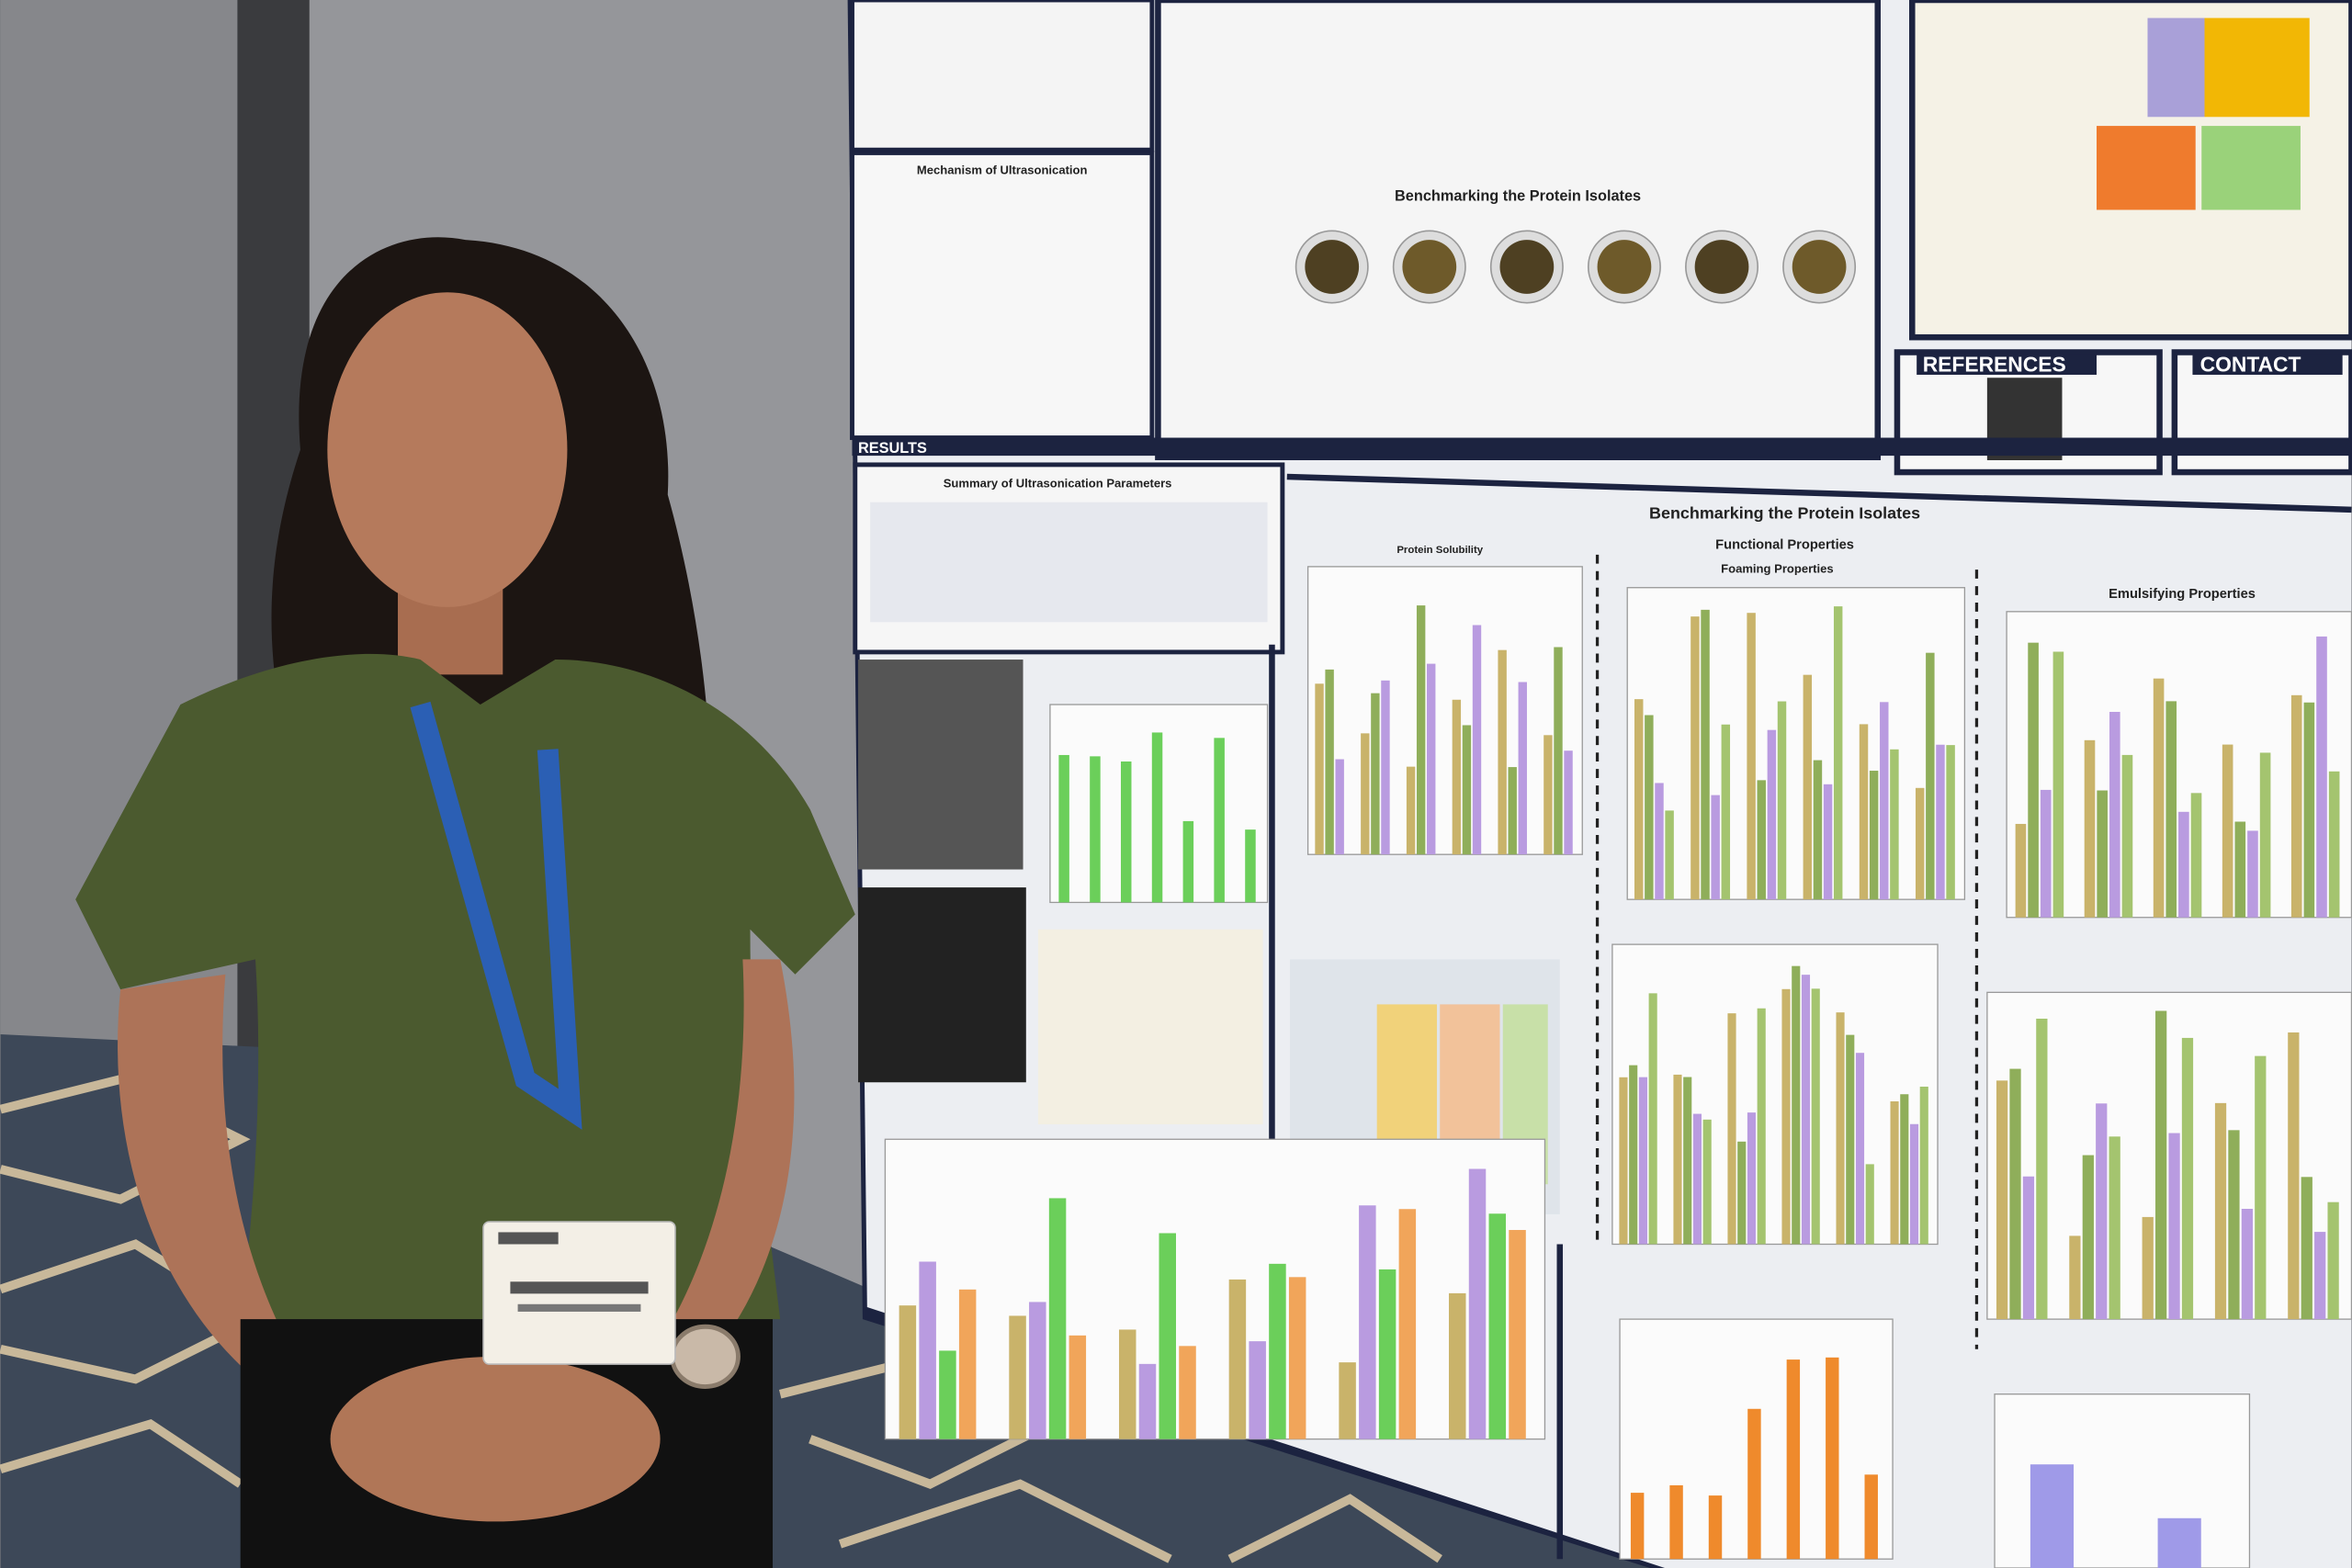 Image resolution: width=2352 pixels, height=1568 pixels. Describe the element at coordinates (705, 1357) in the screenshot. I see `watch` at that location.